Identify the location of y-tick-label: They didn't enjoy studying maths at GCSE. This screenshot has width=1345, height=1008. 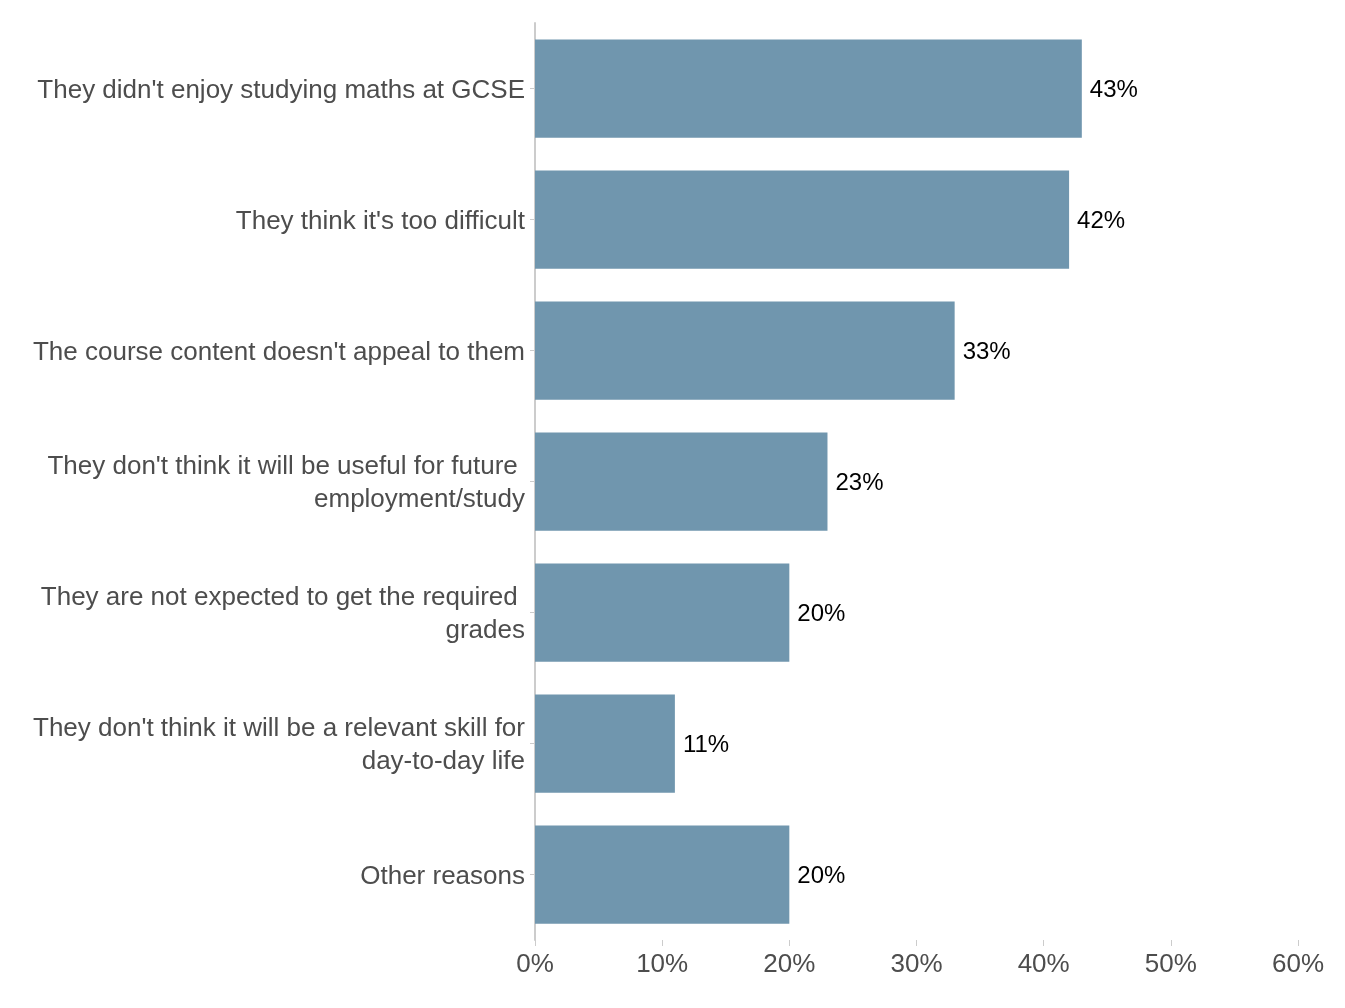
(281, 88).